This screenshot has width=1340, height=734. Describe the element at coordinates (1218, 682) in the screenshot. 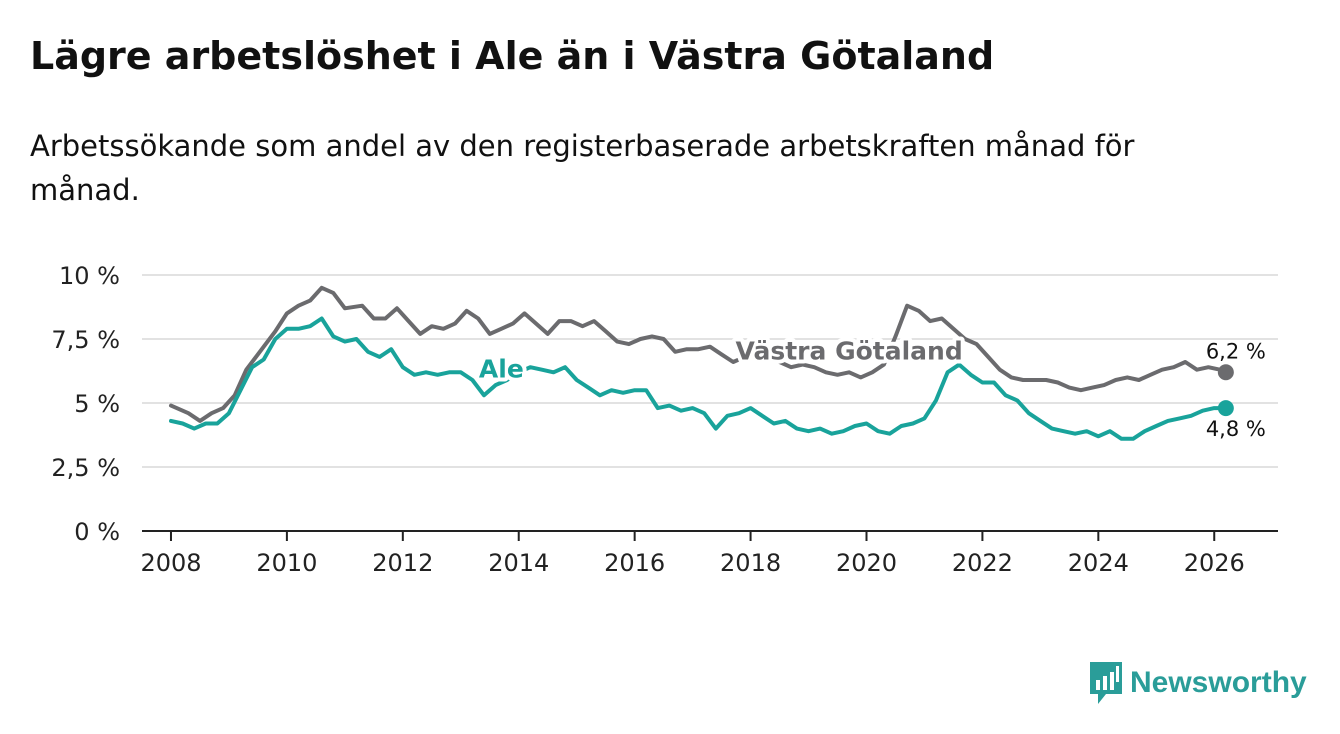

I see `brand-name: Newsworthy` at that location.